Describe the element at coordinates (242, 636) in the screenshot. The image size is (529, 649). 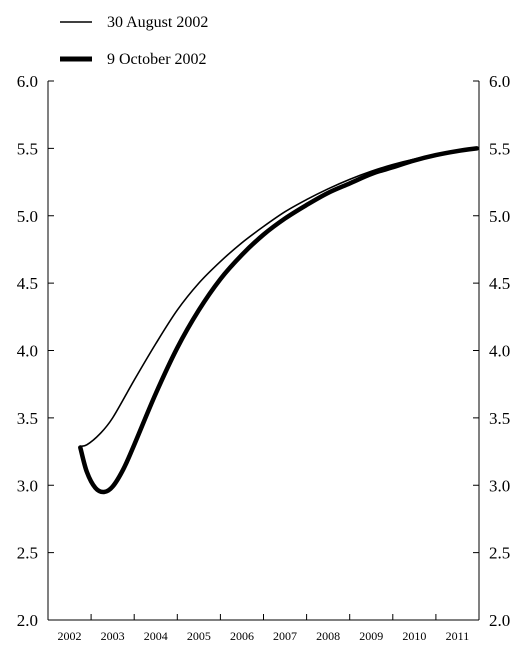
I see `x-tick-label: 2006` at that location.